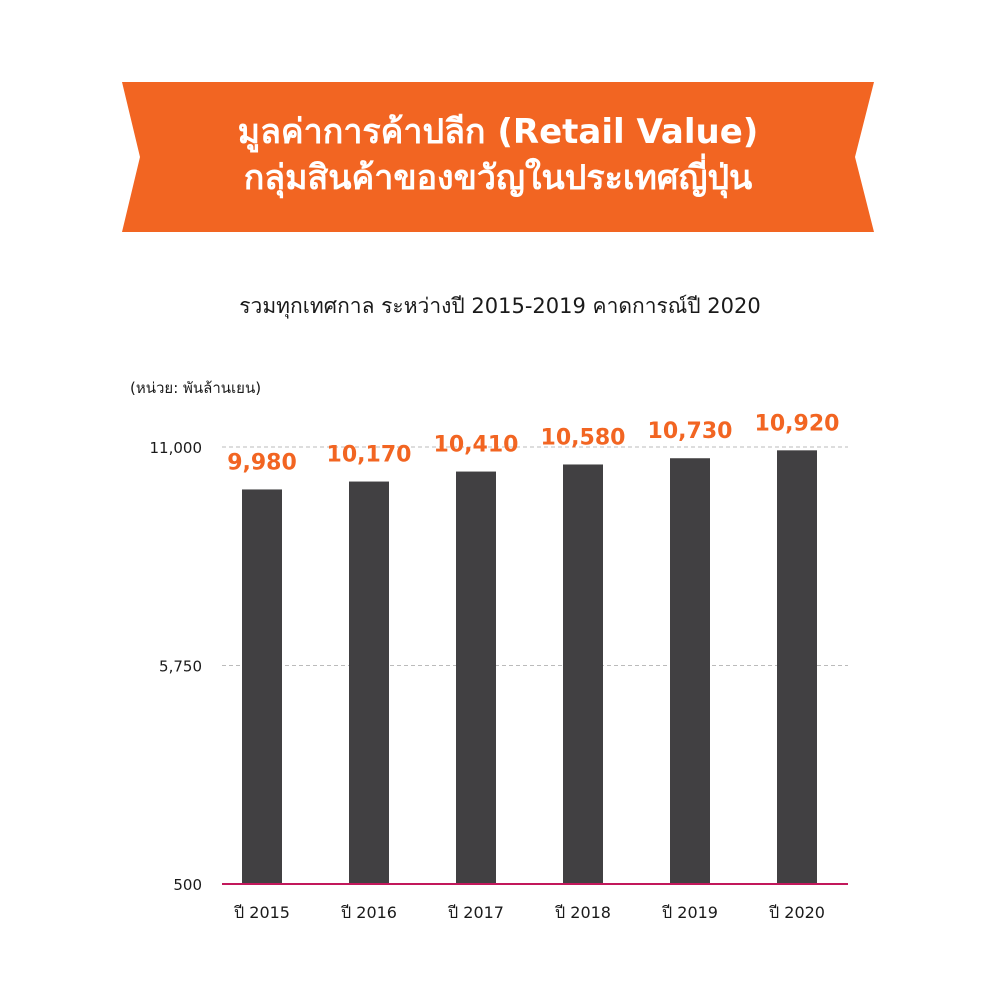 Image resolution: width=1000 pixels, height=1000 pixels. Describe the element at coordinates (797, 423) in the screenshot. I see `value-label: 10,920` at that location.